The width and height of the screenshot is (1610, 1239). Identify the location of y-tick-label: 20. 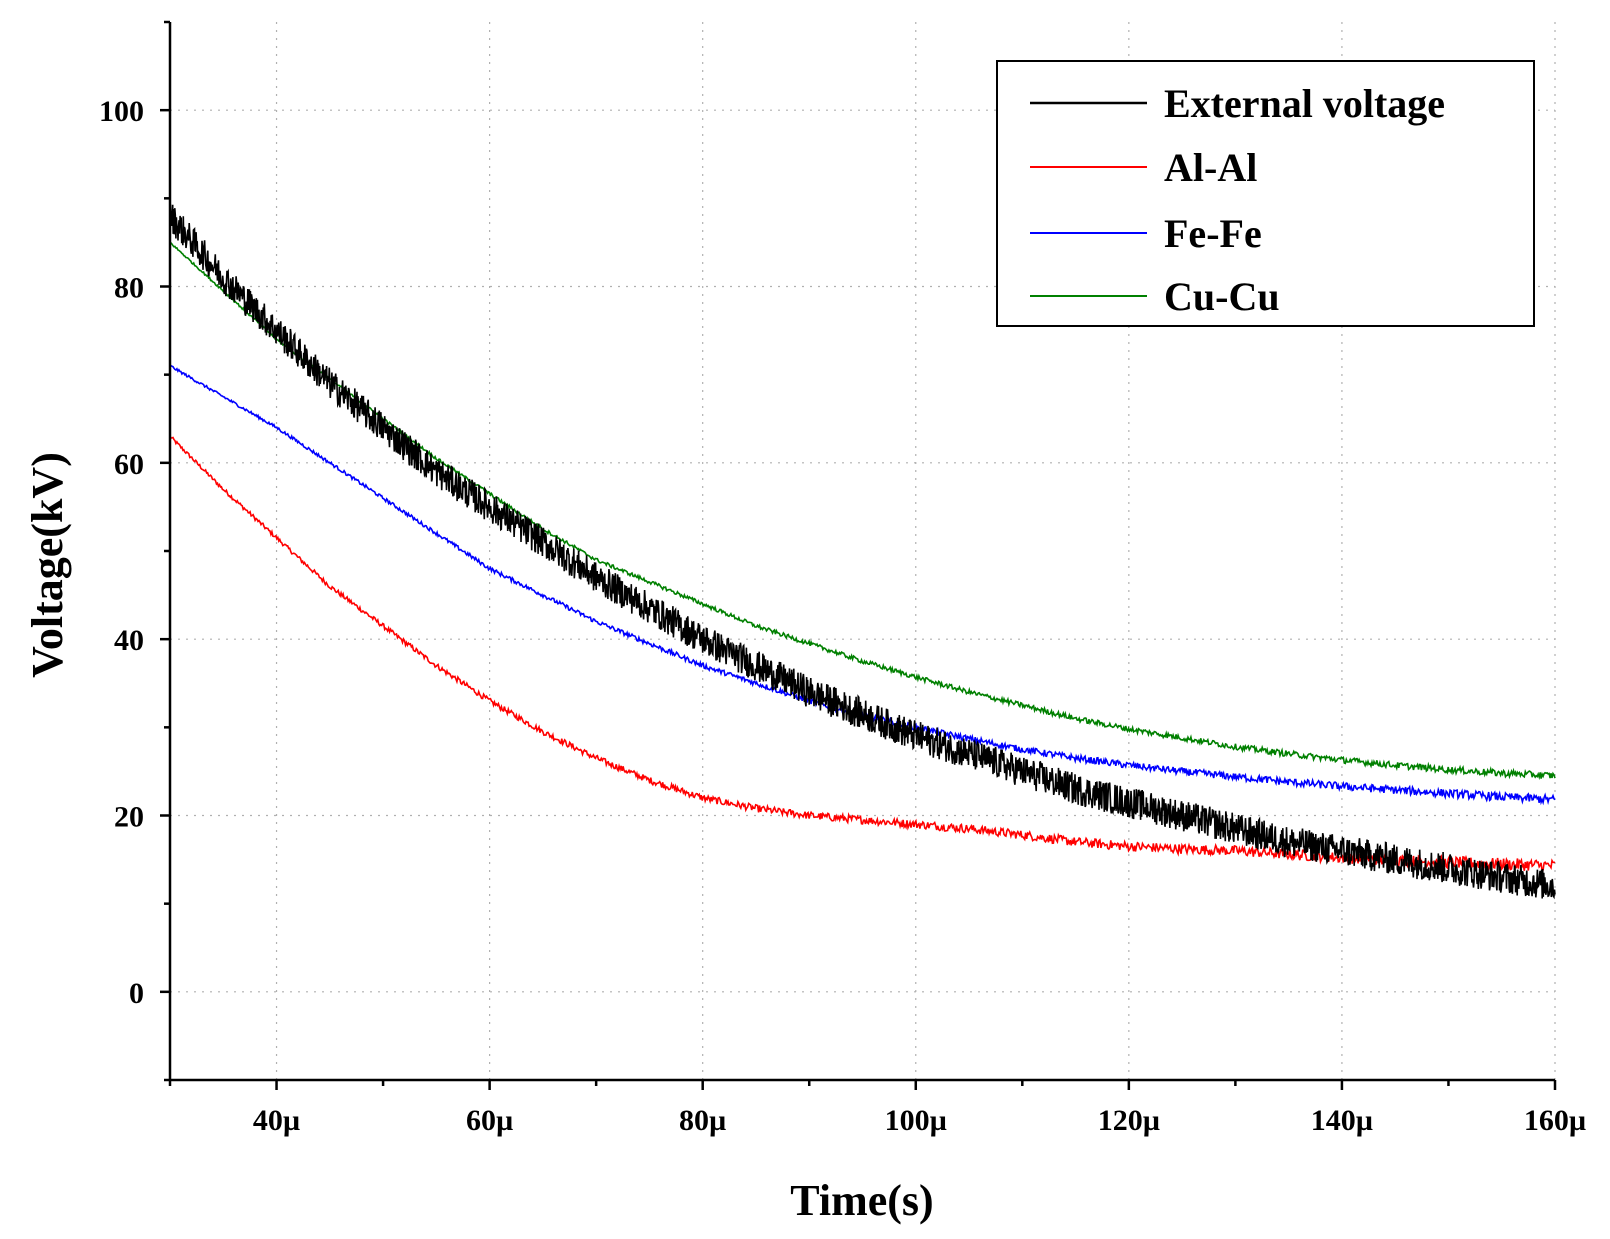
(129, 817).